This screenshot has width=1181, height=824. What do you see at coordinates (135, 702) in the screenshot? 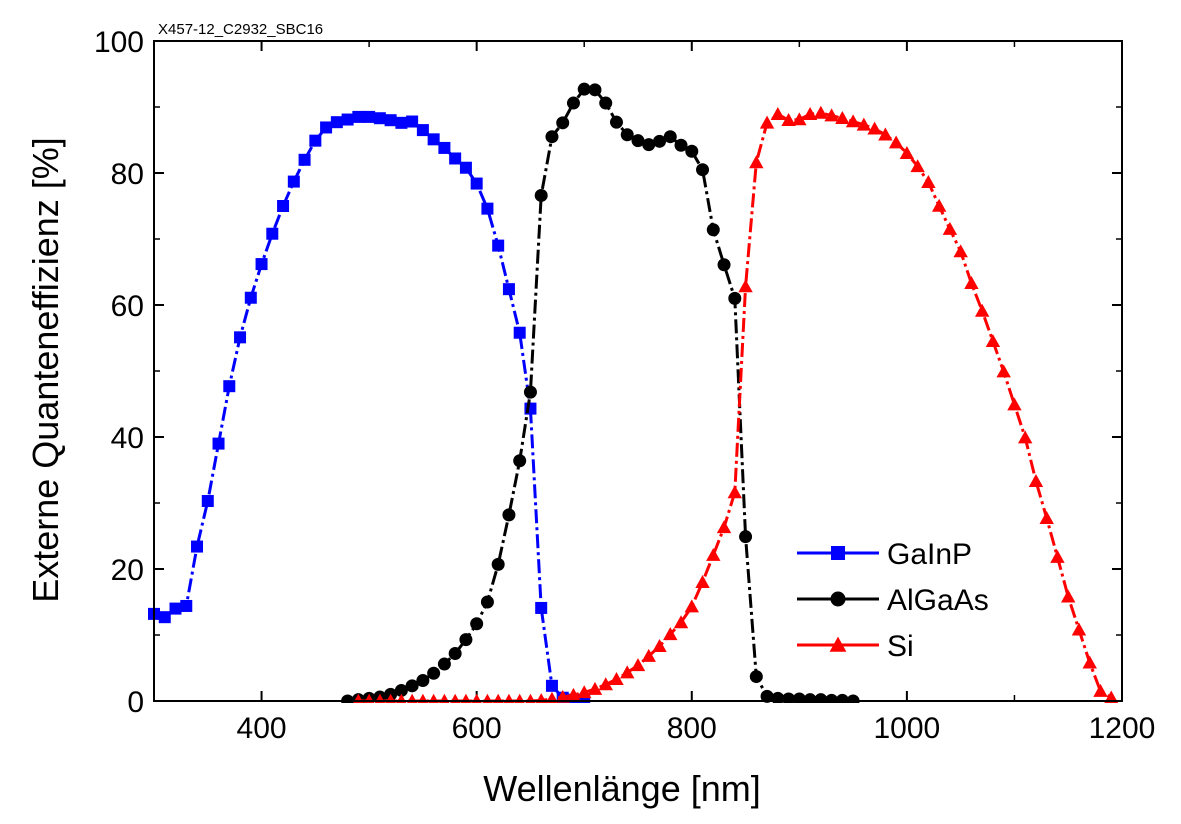
I see `y-tick-label: 0` at bounding box center [135, 702].